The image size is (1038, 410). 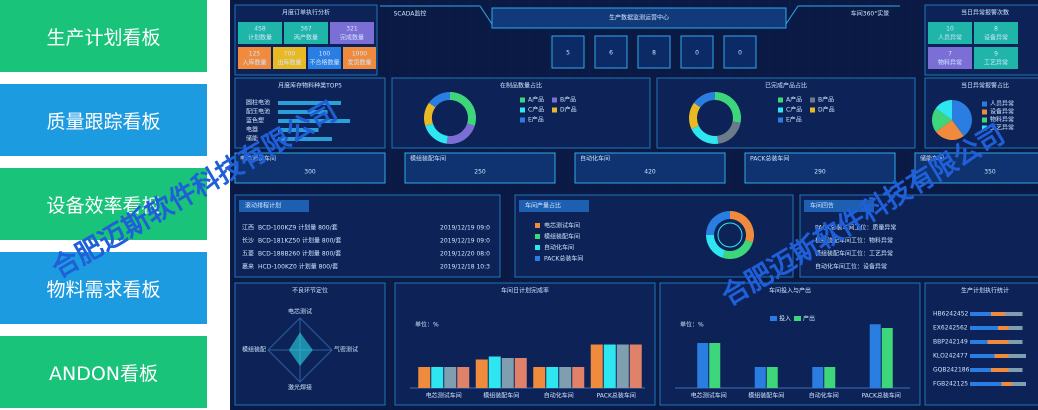 What do you see at coordinates (252, 130) in the screenshot?
I see `top5-item: 电器` at bounding box center [252, 130].